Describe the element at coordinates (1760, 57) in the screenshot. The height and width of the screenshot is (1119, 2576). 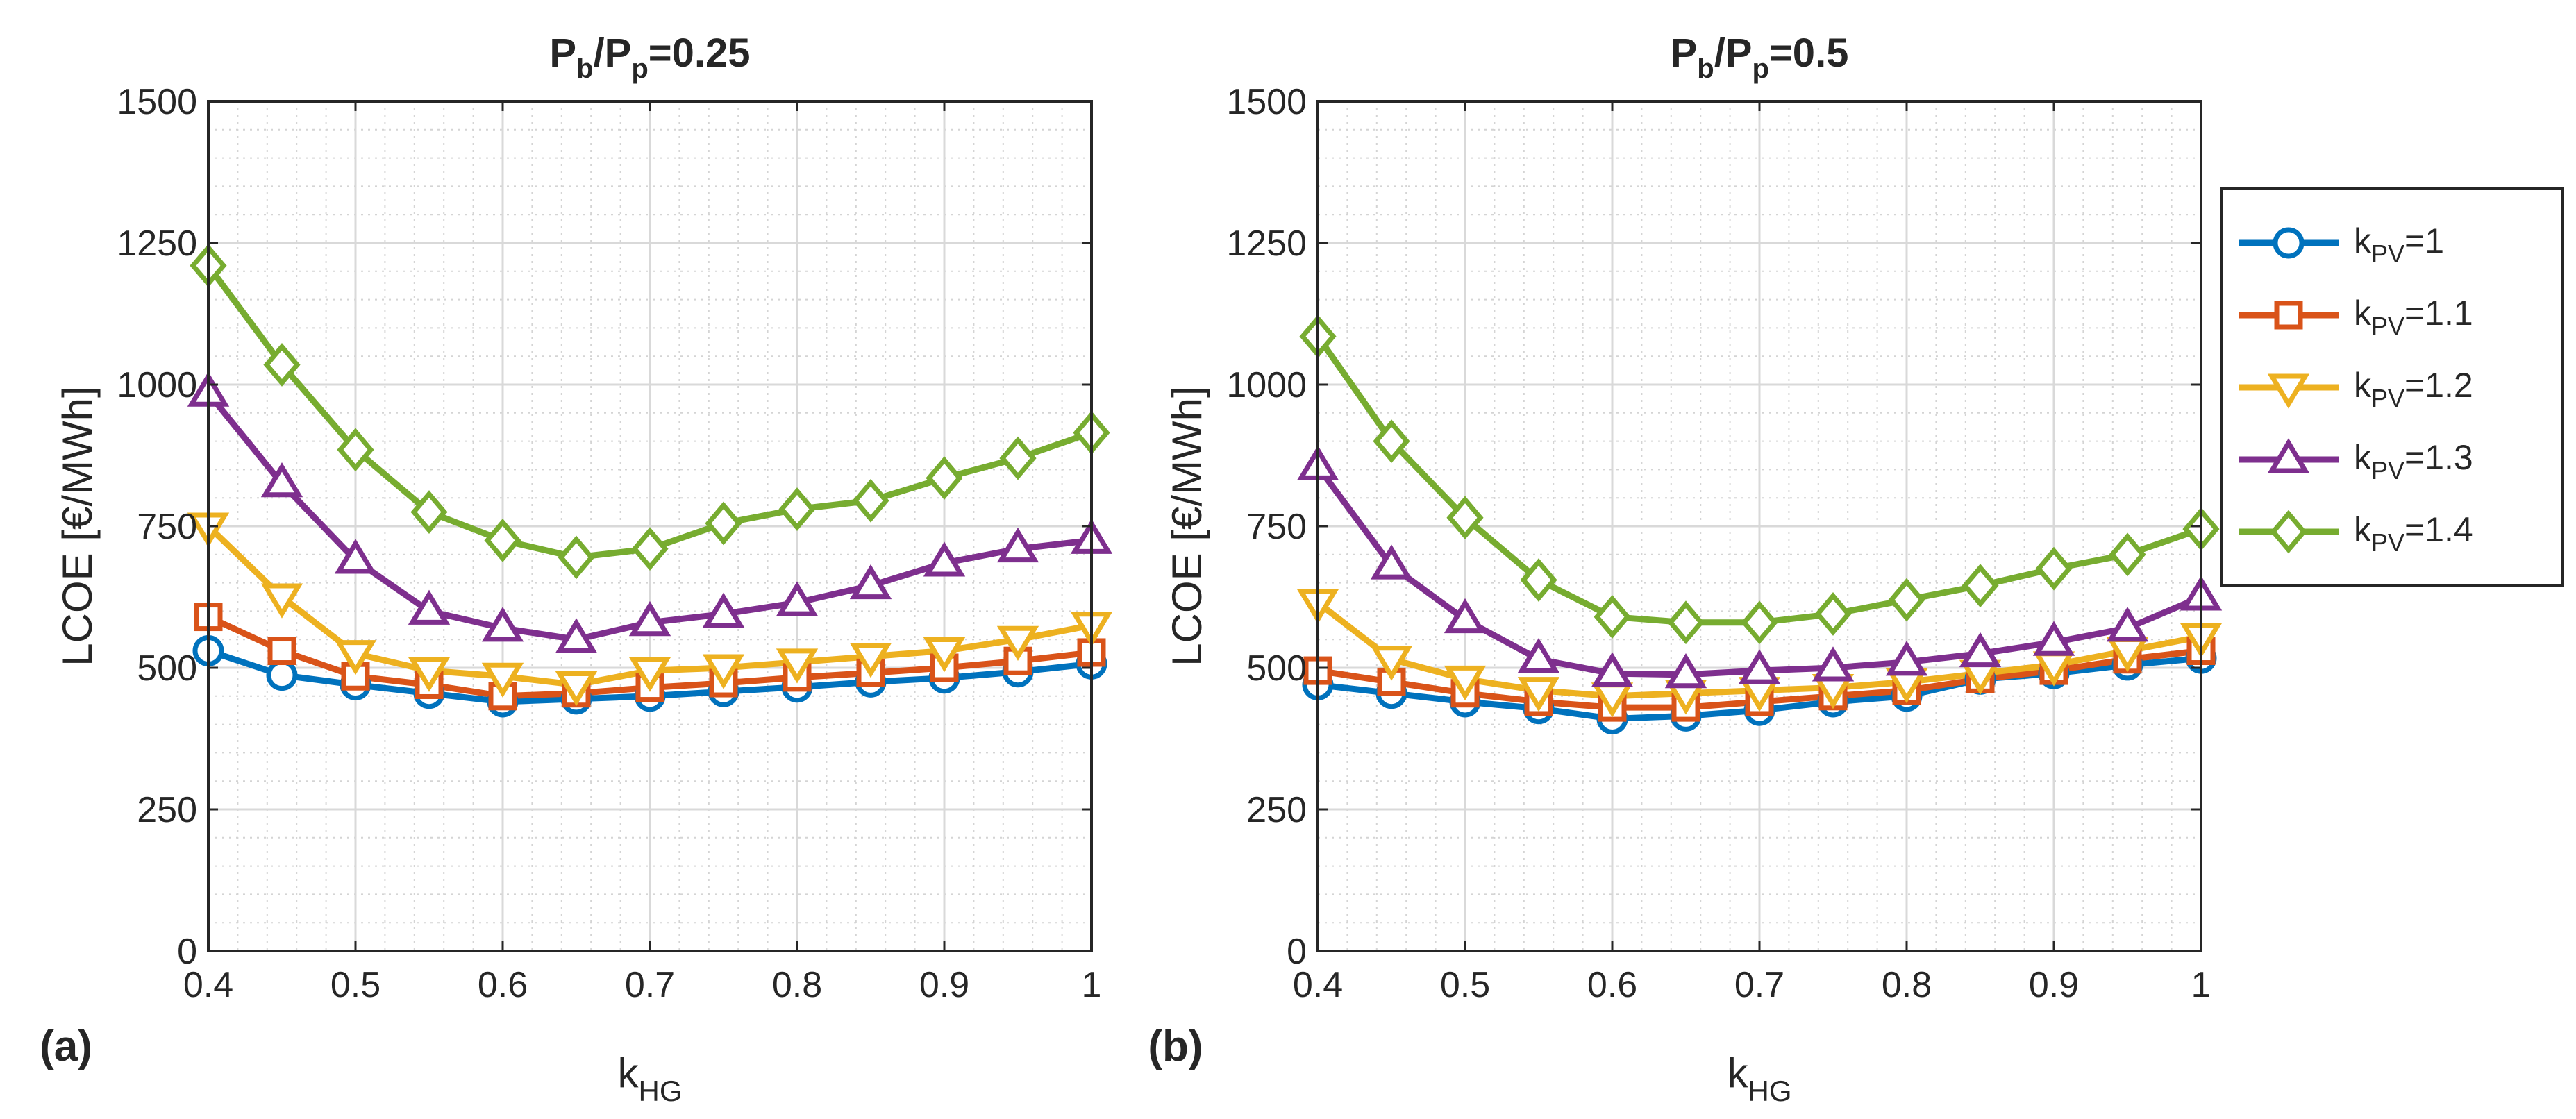
I see `chart-title: Pb/Pp=0.5` at that location.